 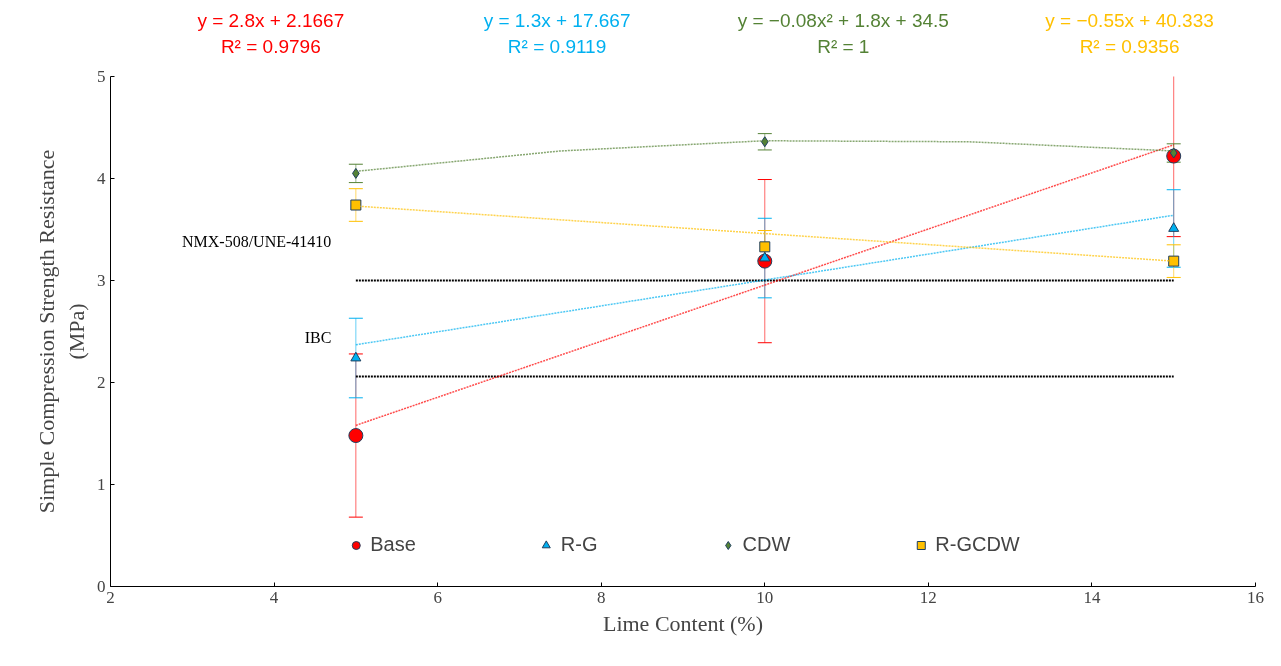 I want to click on x-tick-label: 10, so click(x=765, y=597).